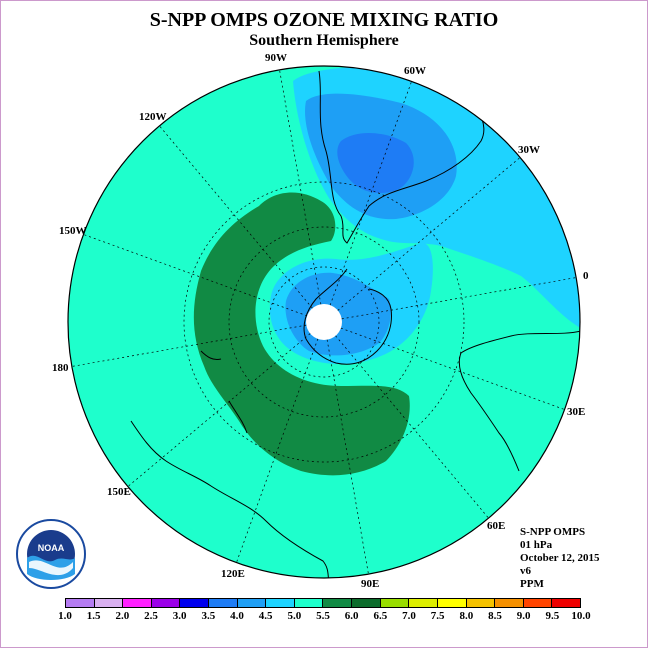 This screenshot has height=648, width=648. Describe the element at coordinates (529, 150) in the screenshot. I see `lon-label-30w: 30W` at that location.